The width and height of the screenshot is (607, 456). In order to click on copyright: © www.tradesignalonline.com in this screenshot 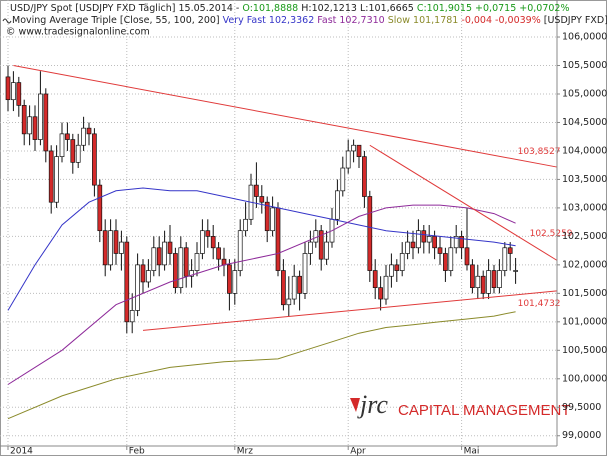, I will do `click(78, 32)`.